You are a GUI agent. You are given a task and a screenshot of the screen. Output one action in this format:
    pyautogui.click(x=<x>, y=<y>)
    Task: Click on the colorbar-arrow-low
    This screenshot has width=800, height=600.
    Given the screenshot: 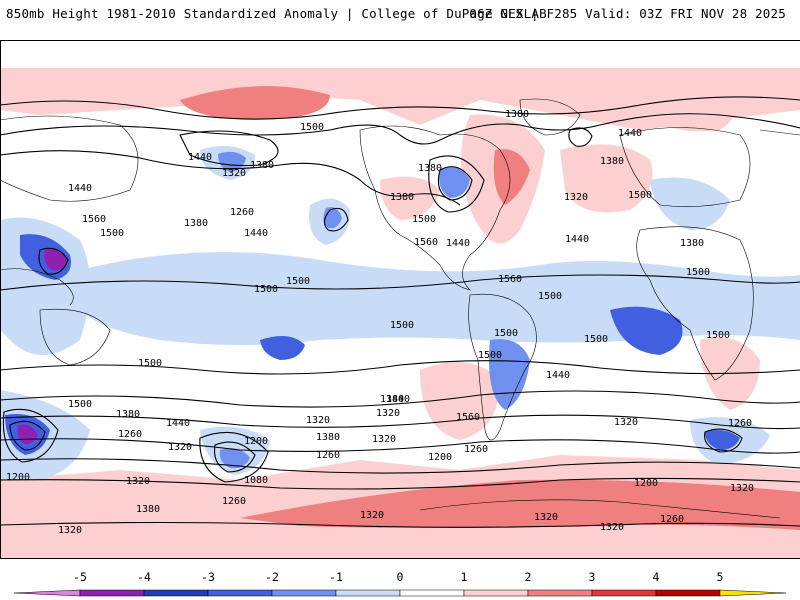 What is the action you would take?
    pyautogui.click(x=47, y=593)
    